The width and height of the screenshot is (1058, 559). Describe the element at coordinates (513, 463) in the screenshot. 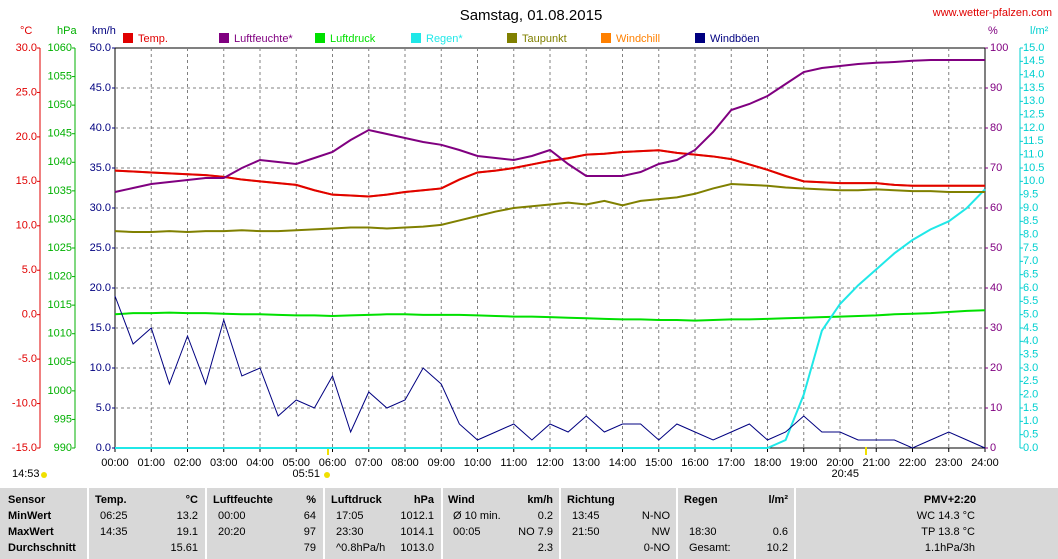

I see `x-tick-label: 11:00` at that location.